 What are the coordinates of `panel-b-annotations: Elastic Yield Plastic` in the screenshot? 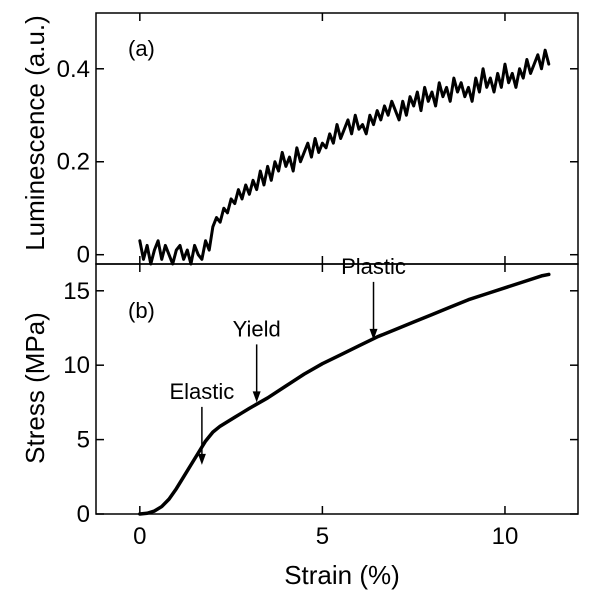 It's located at (287, 359).